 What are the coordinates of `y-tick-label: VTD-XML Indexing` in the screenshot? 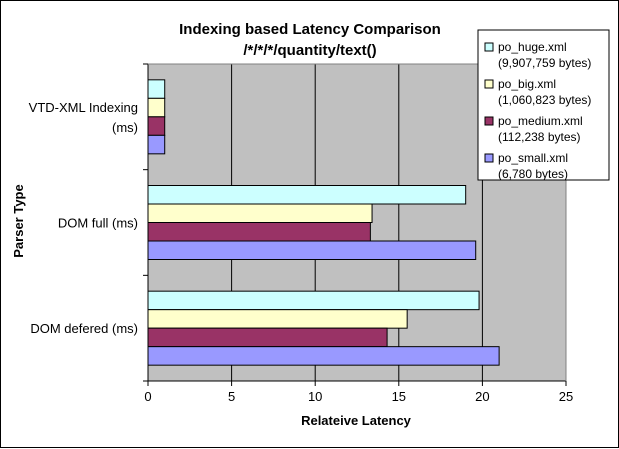 It's located at (83, 107).